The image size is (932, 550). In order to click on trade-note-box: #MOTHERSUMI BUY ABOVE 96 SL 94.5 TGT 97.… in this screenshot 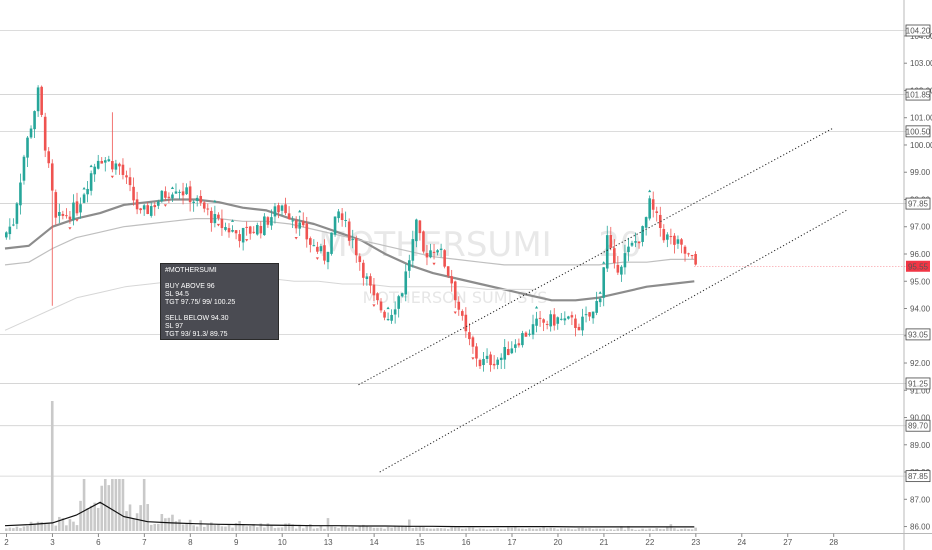, I will do `click(219, 301)`.